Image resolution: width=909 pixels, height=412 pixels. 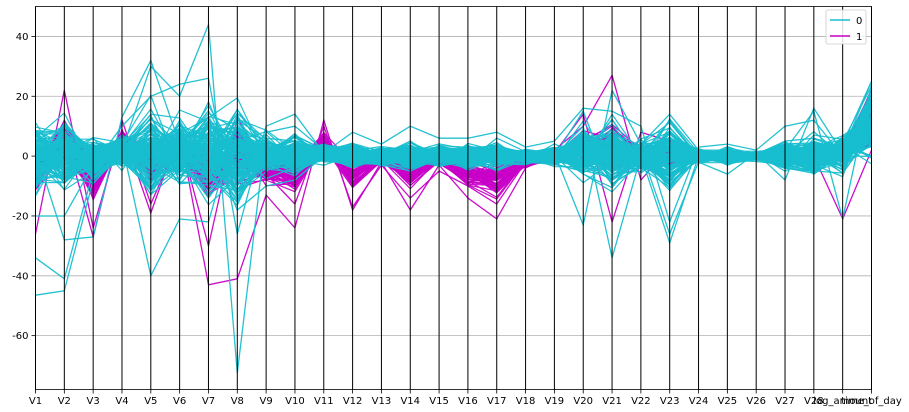 I want to click on y-tick-label: -20, so click(x=20, y=216).